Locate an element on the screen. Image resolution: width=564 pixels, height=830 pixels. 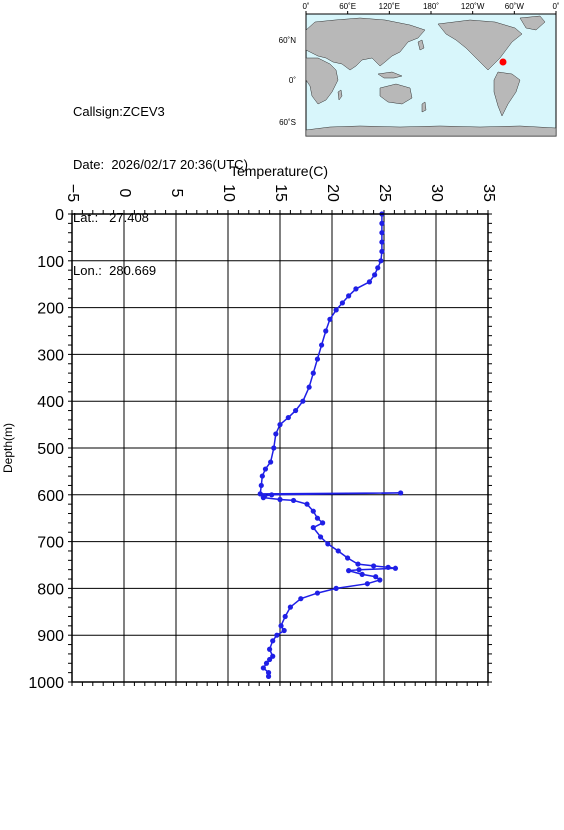
x-tick-label: 15 is located at coordinates (280, 193).